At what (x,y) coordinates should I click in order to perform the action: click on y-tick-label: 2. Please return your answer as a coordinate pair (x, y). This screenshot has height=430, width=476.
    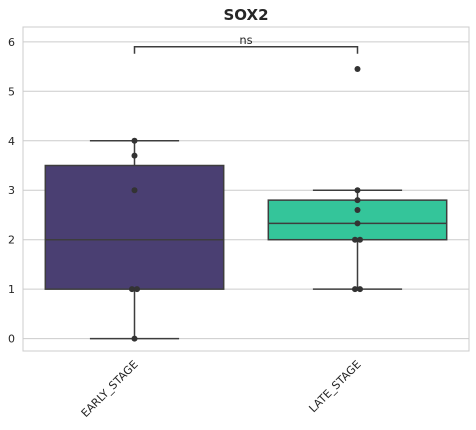
    Looking at the image, I should click on (11, 240).